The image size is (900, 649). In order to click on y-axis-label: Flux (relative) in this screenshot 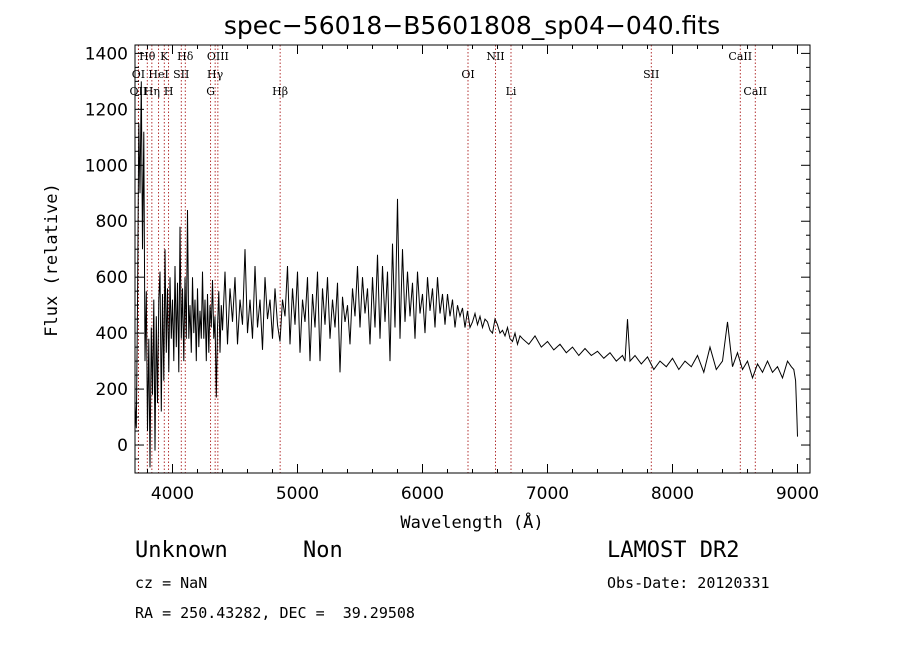, I will do `click(52, 260)`.